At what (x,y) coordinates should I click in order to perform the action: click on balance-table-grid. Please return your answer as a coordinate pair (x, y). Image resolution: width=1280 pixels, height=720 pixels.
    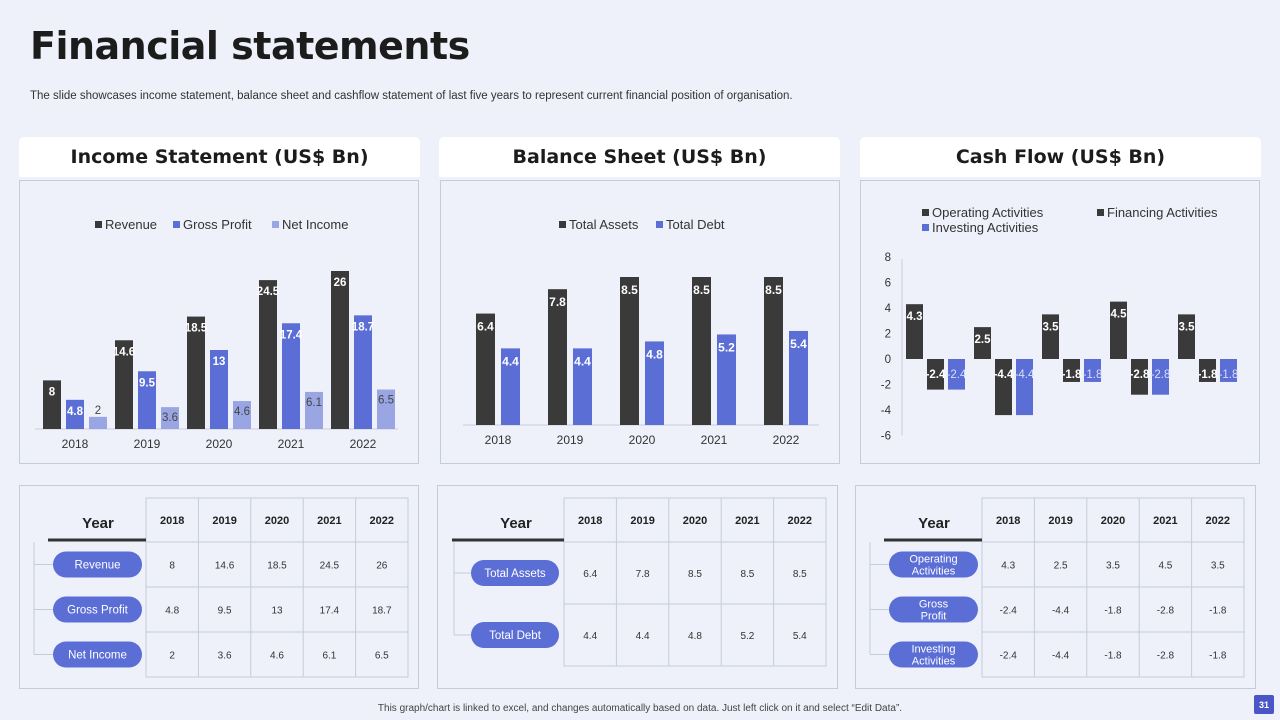
    Looking at the image, I should click on (695, 582).